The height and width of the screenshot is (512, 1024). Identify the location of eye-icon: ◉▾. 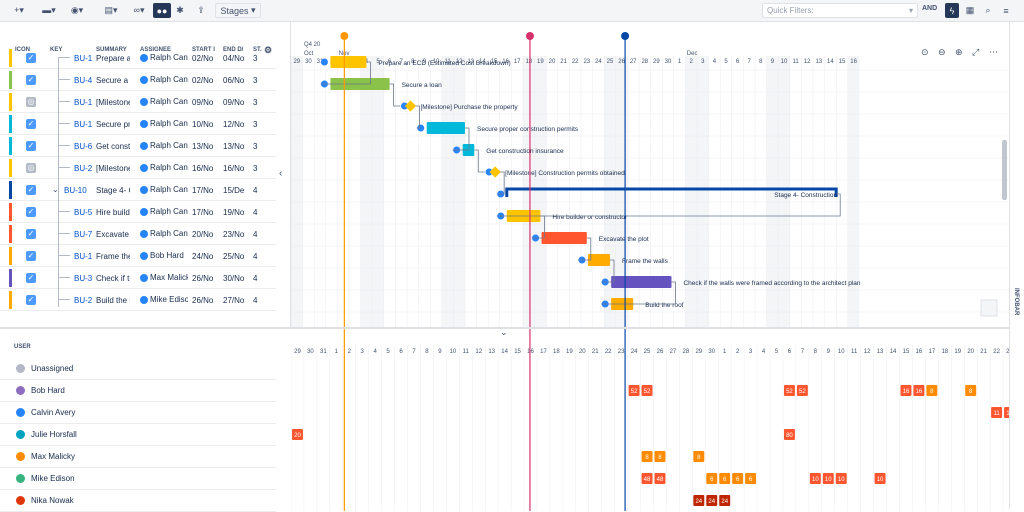
(77, 10).